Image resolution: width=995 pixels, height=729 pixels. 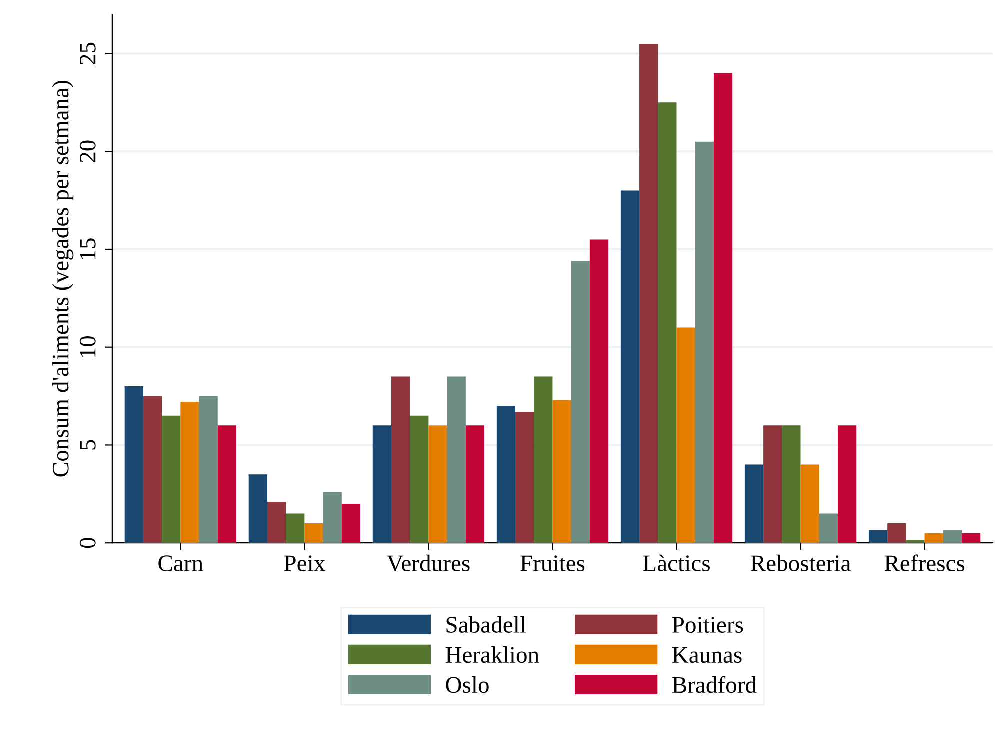 I want to click on x-tick-label: Refrescs, so click(x=924, y=563).